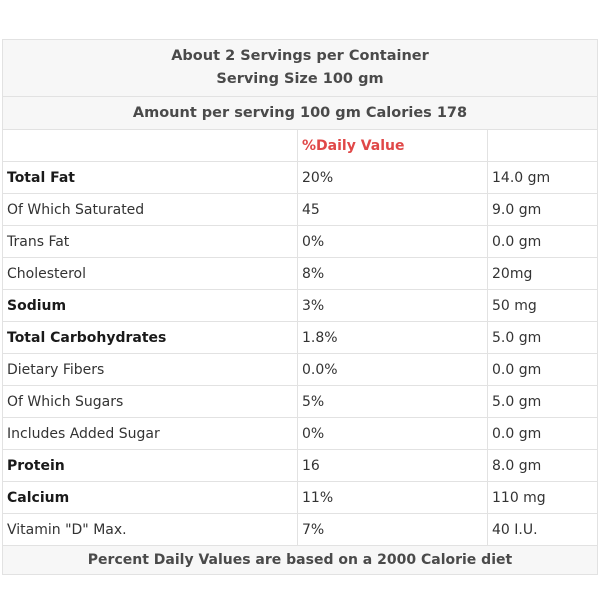 Image resolution: width=600 pixels, height=600 pixels. What do you see at coordinates (392, 369) in the screenshot?
I see `daily-value: 0.0%` at bounding box center [392, 369].